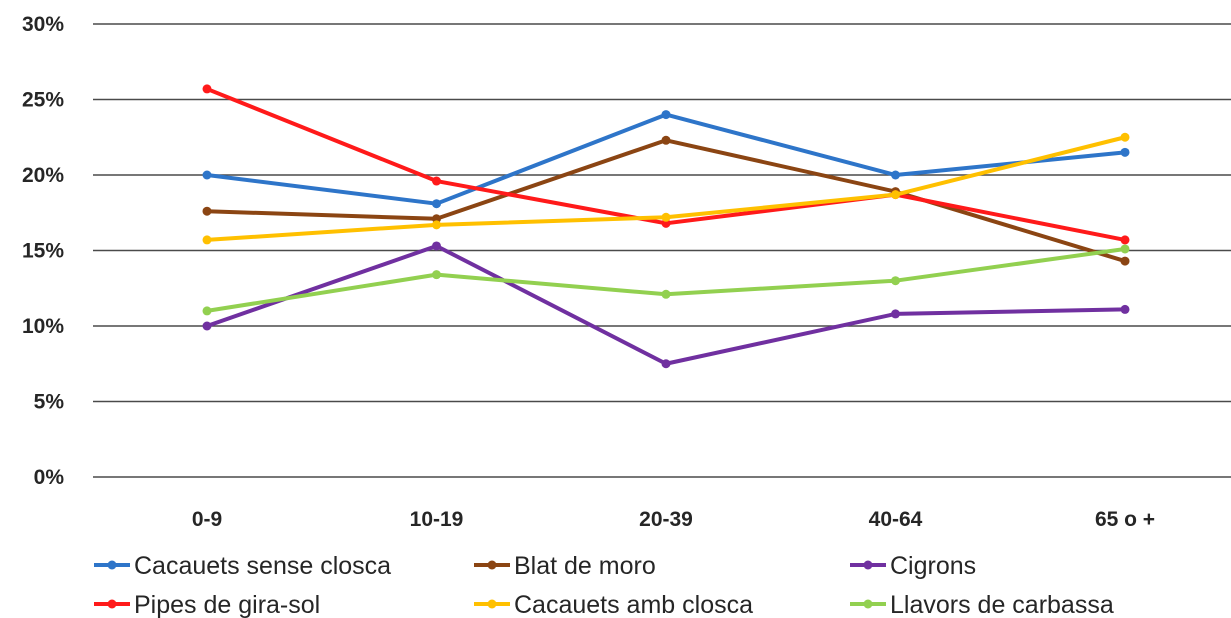 The image size is (1231, 618). I want to click on y-tick-label: 25%, so click(43, 100).